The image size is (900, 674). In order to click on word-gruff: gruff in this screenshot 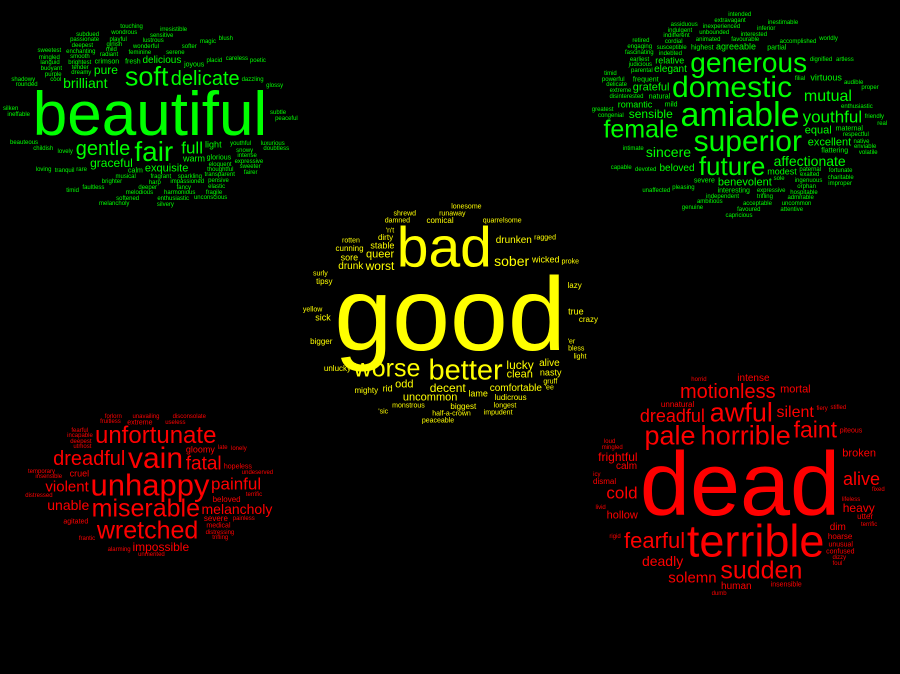, I will do `click(550, 382)`.